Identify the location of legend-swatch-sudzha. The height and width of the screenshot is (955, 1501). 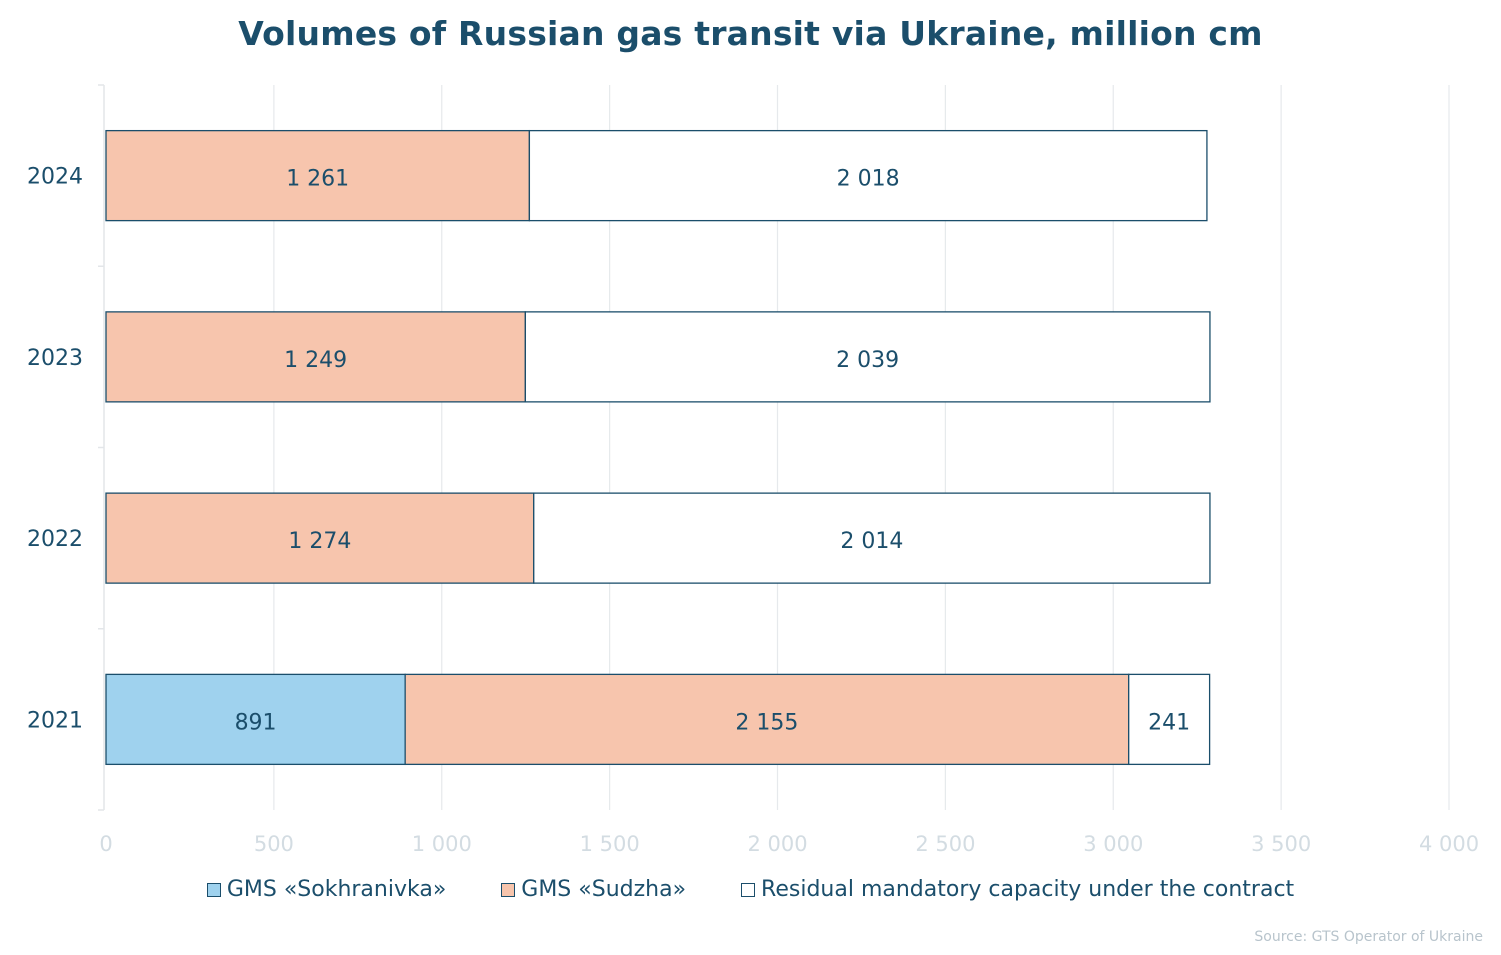
(508, 889).